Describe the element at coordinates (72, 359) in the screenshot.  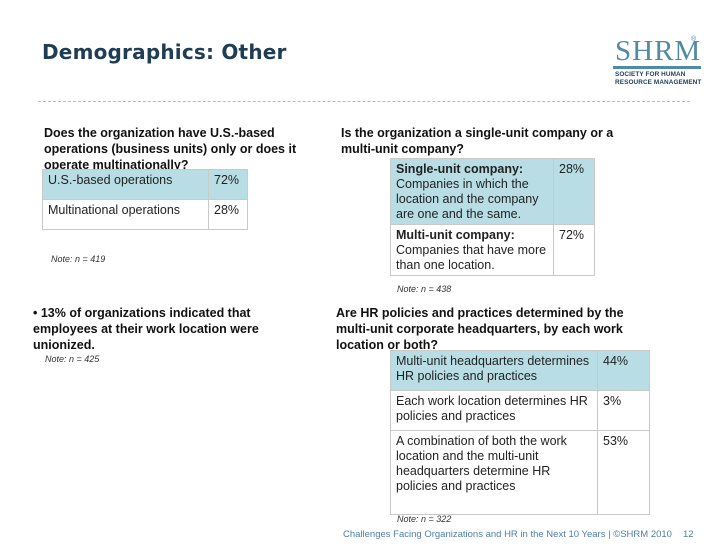
I see `q3-note: Note: n = 425` at that location.